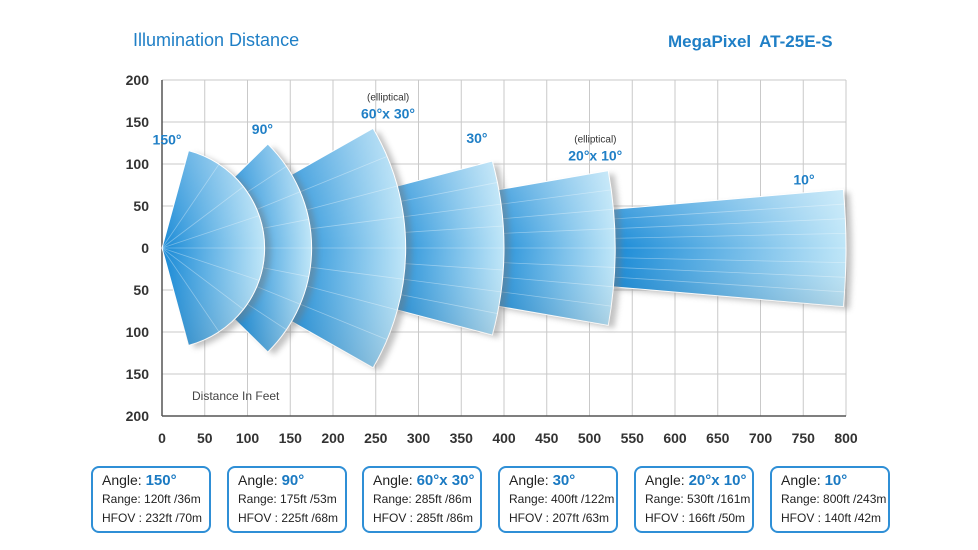 This screenshot has width=978, height=550. I want to click on beam-angle-label: 30°, so click(476, 138).